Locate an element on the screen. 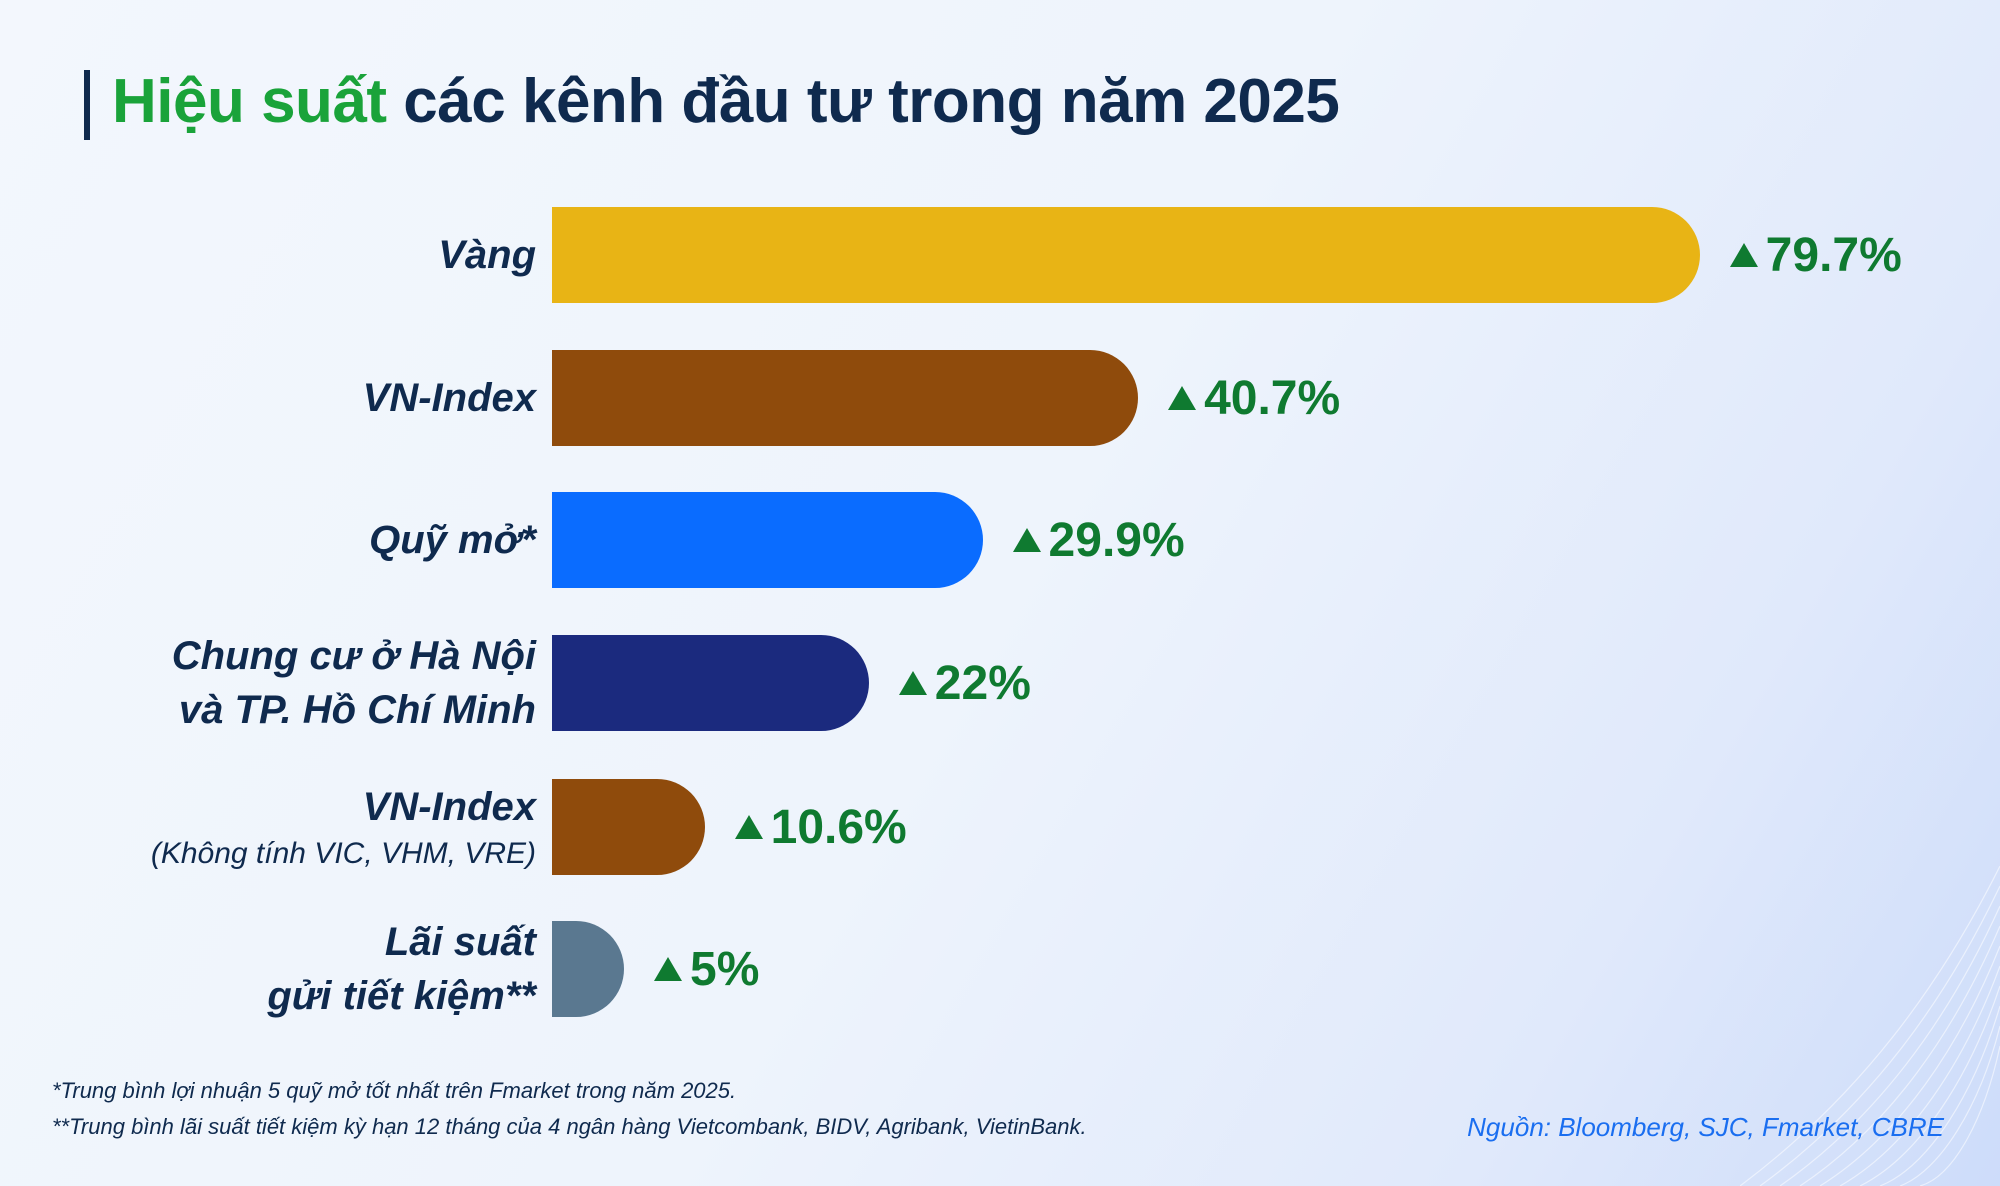 The height and width of the screenshot is (1186, 2000). value-label: 22% is located at coordinates (964, 683).